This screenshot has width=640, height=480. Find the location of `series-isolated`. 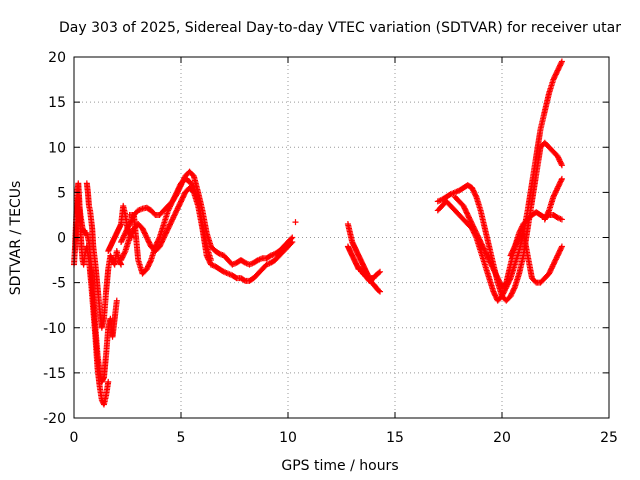

series-isolated is located at coordinates (295, 222).